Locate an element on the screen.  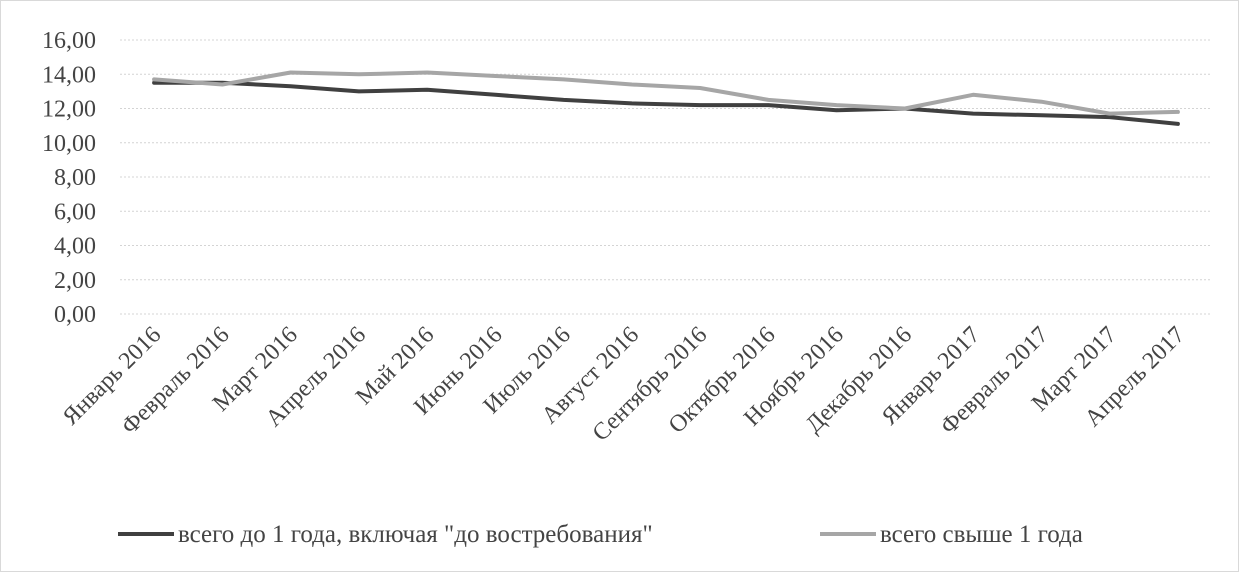
y-tick-label: 0,00 is located at coordinates (75, 315).